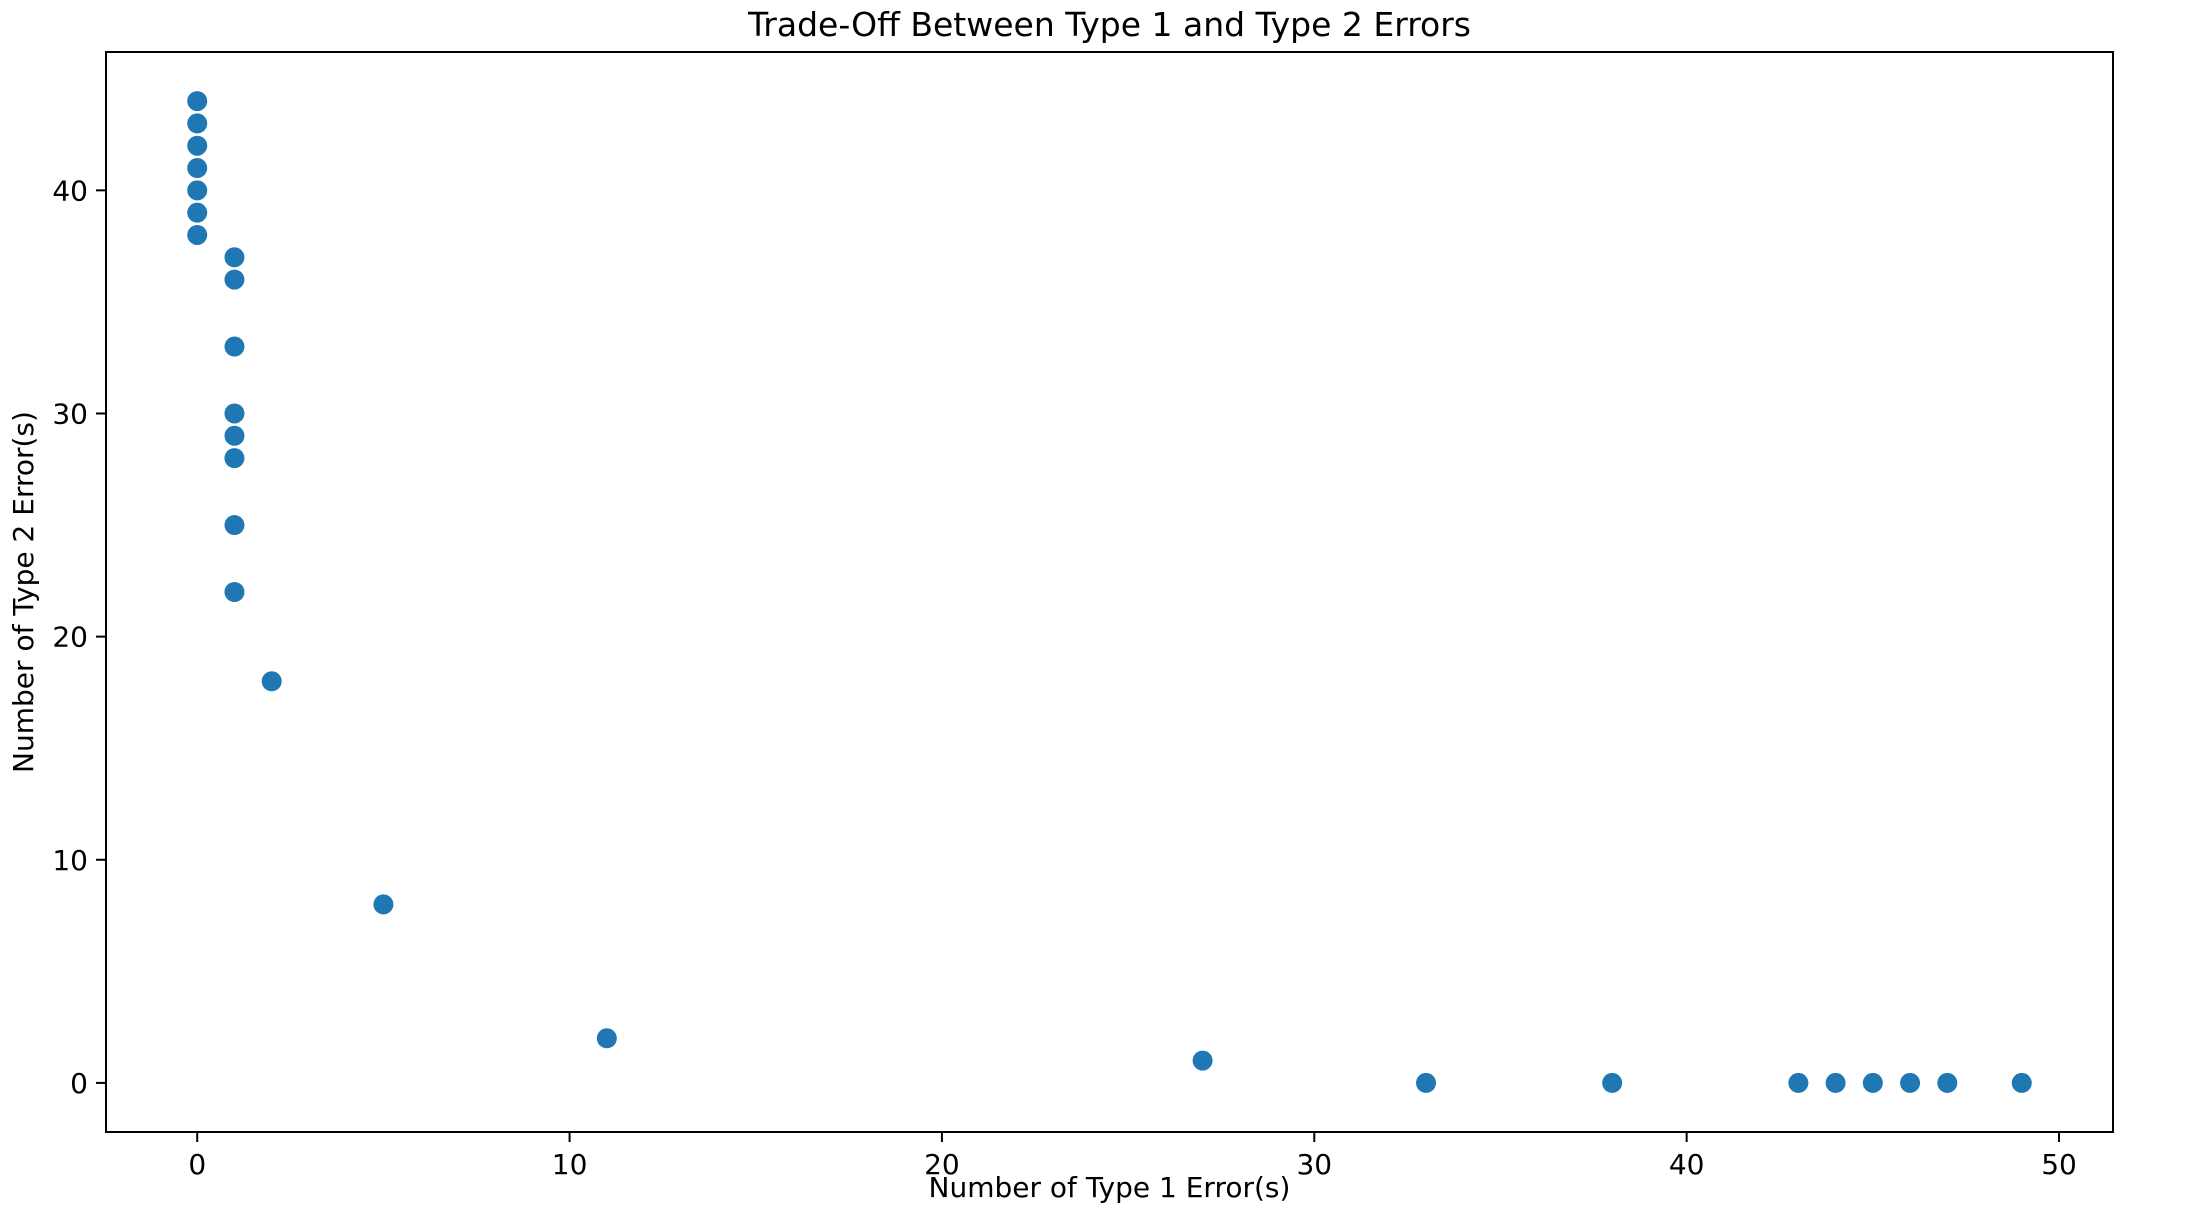 This screenshot has height=1210, width=2197. I want to click on x-axis-ticks: 0 10 20 30 40 50, so click(1132, 1156).